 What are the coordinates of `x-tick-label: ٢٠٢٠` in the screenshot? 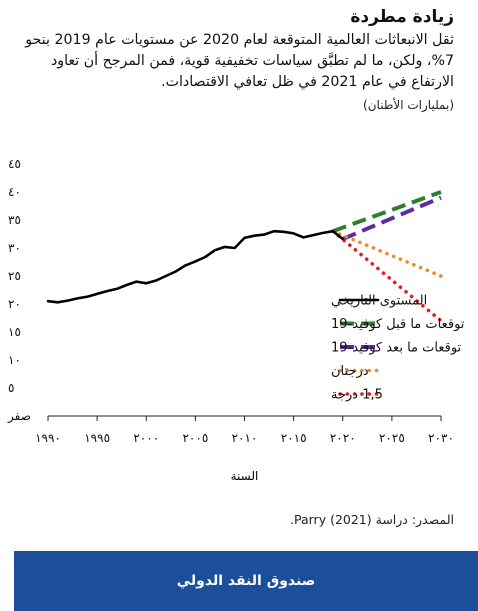 It's located at (343, 438).